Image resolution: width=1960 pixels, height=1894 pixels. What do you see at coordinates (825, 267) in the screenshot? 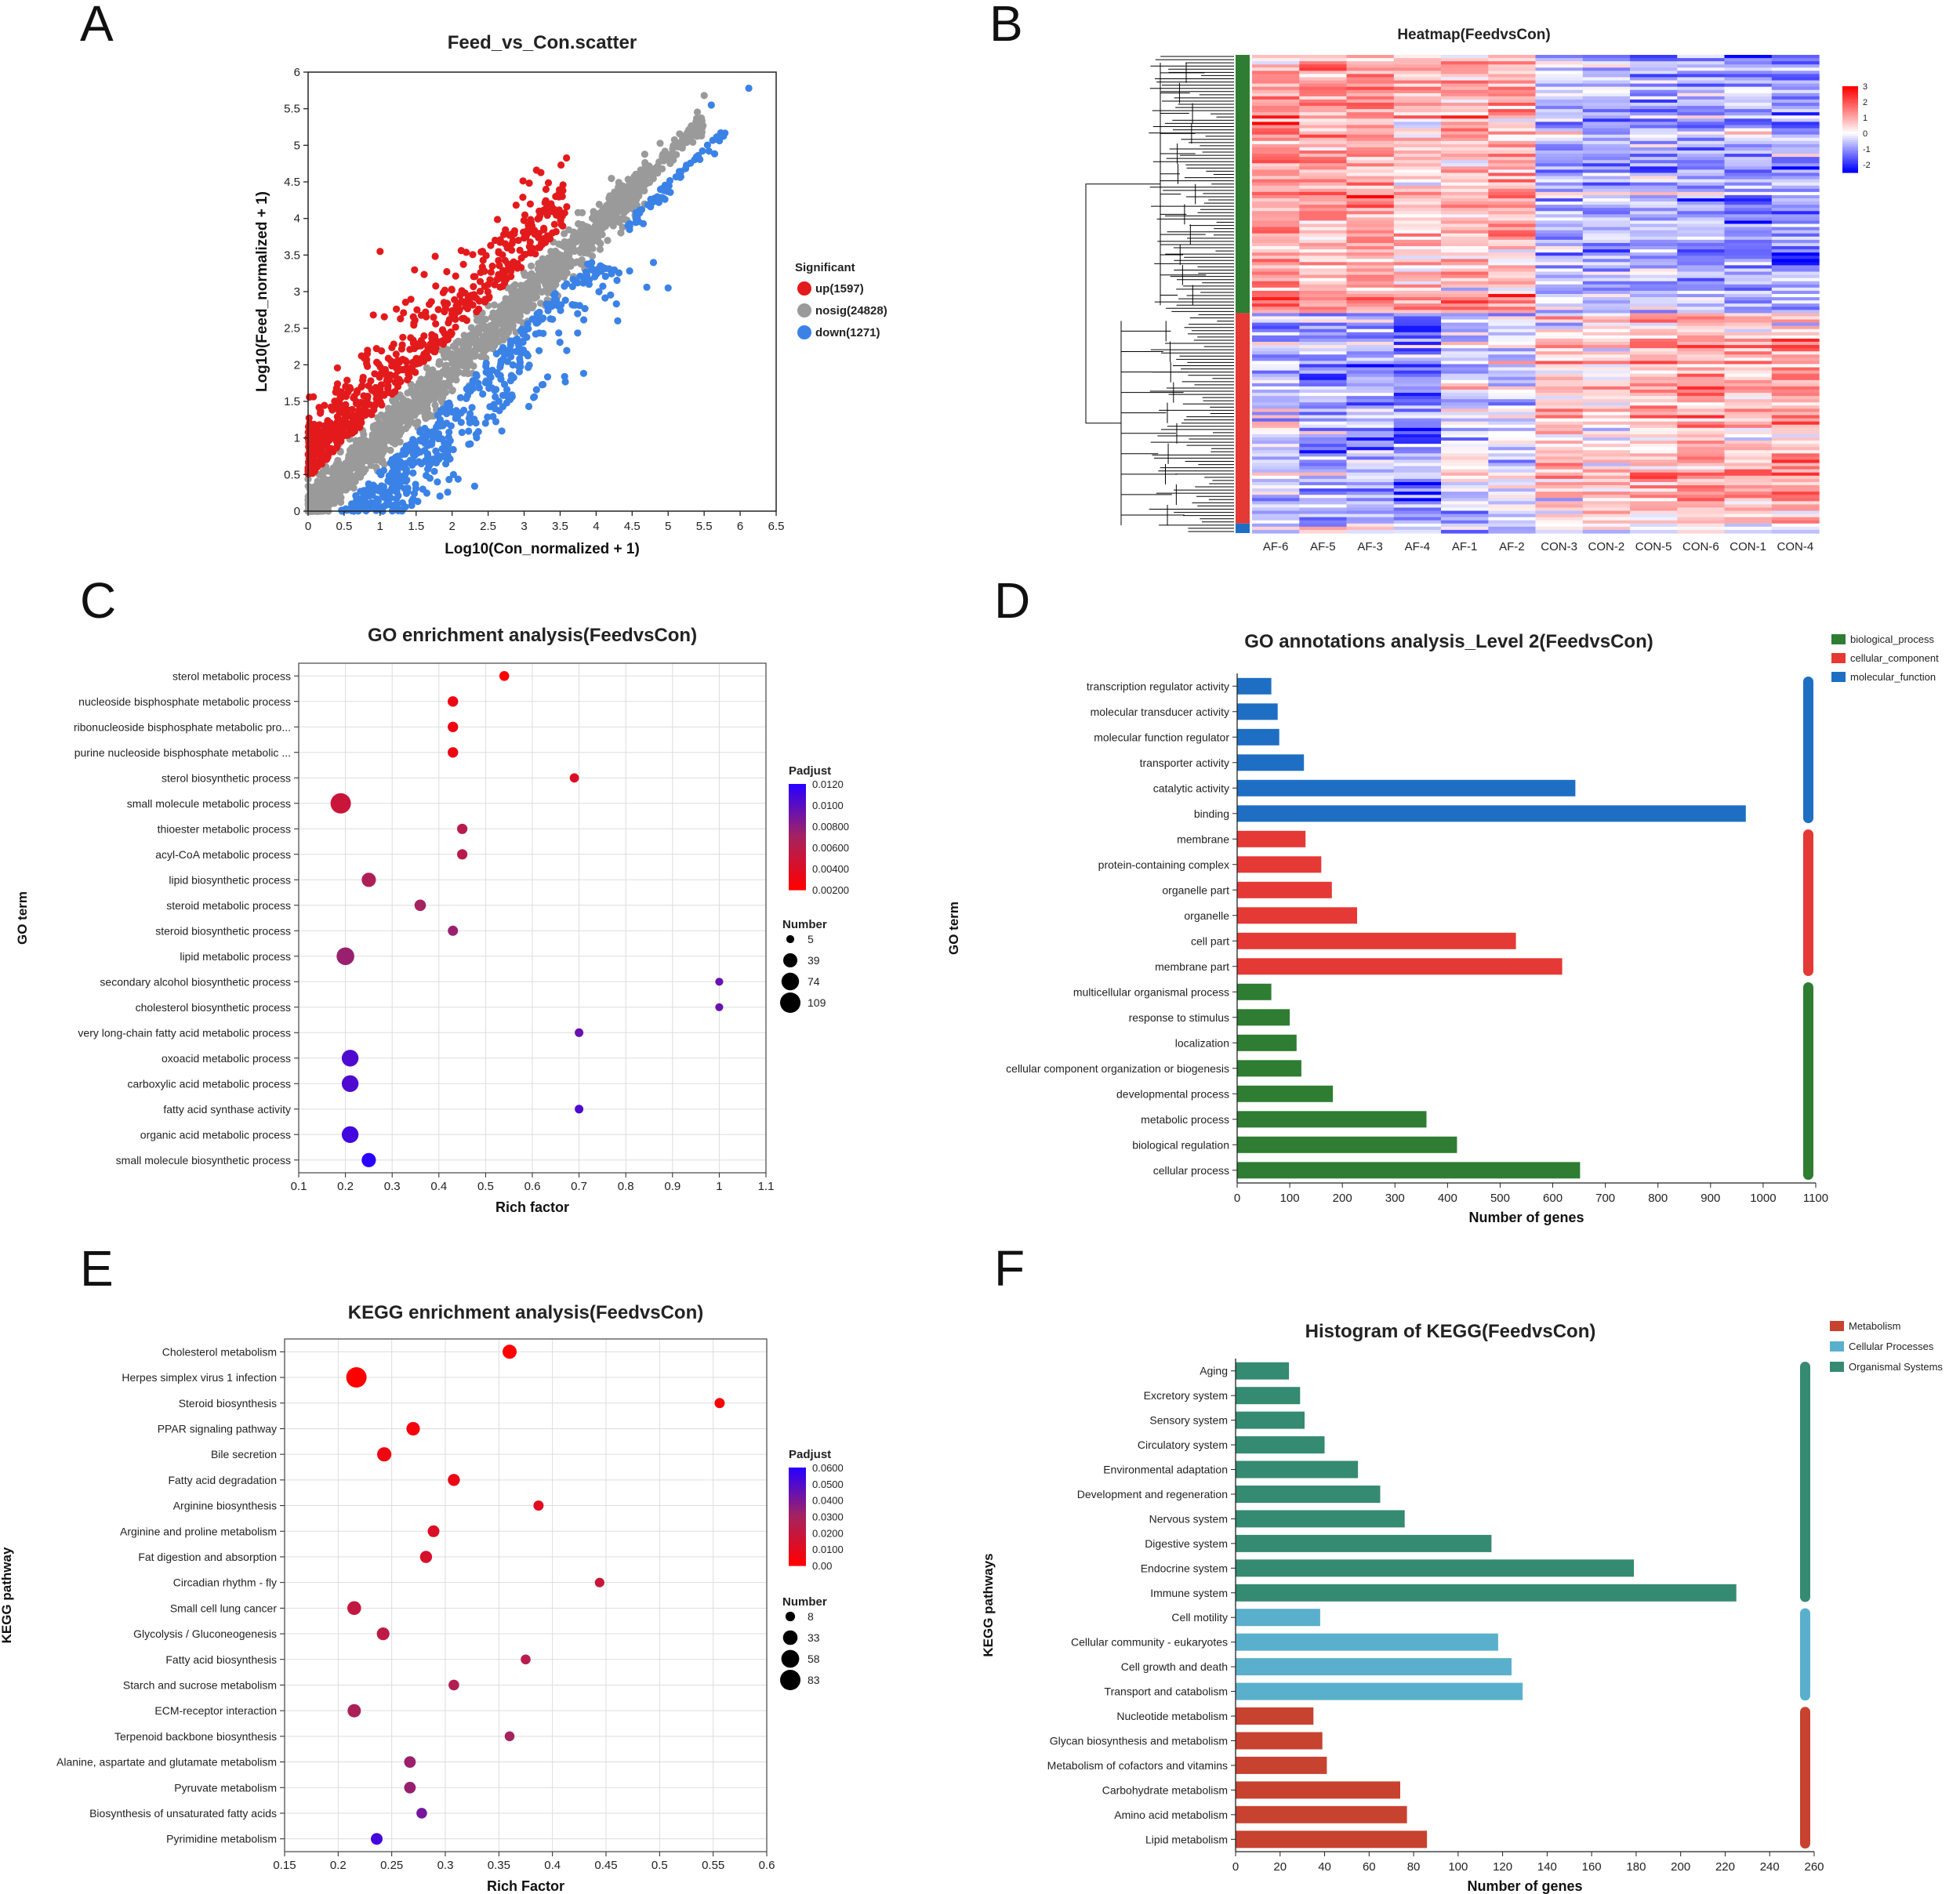
I see `legend-title: Significant` at bounding box center [825, 267].